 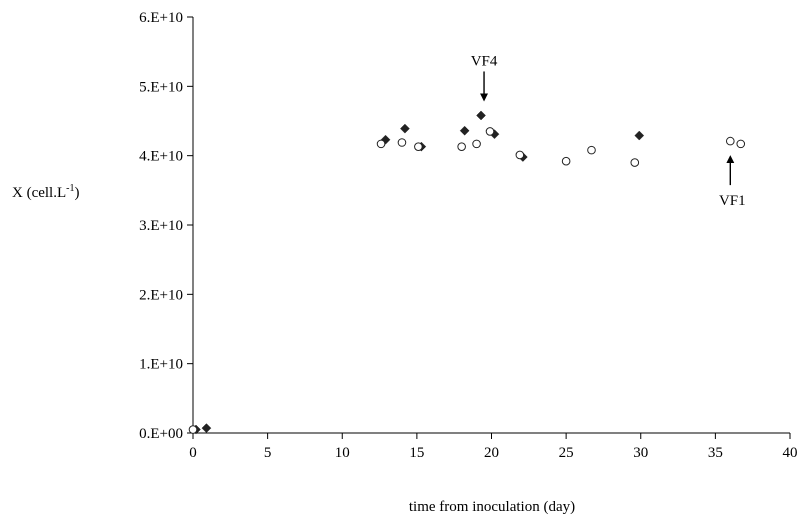 I want to click on x-tick-label: 15, so click(x=416, y=453).